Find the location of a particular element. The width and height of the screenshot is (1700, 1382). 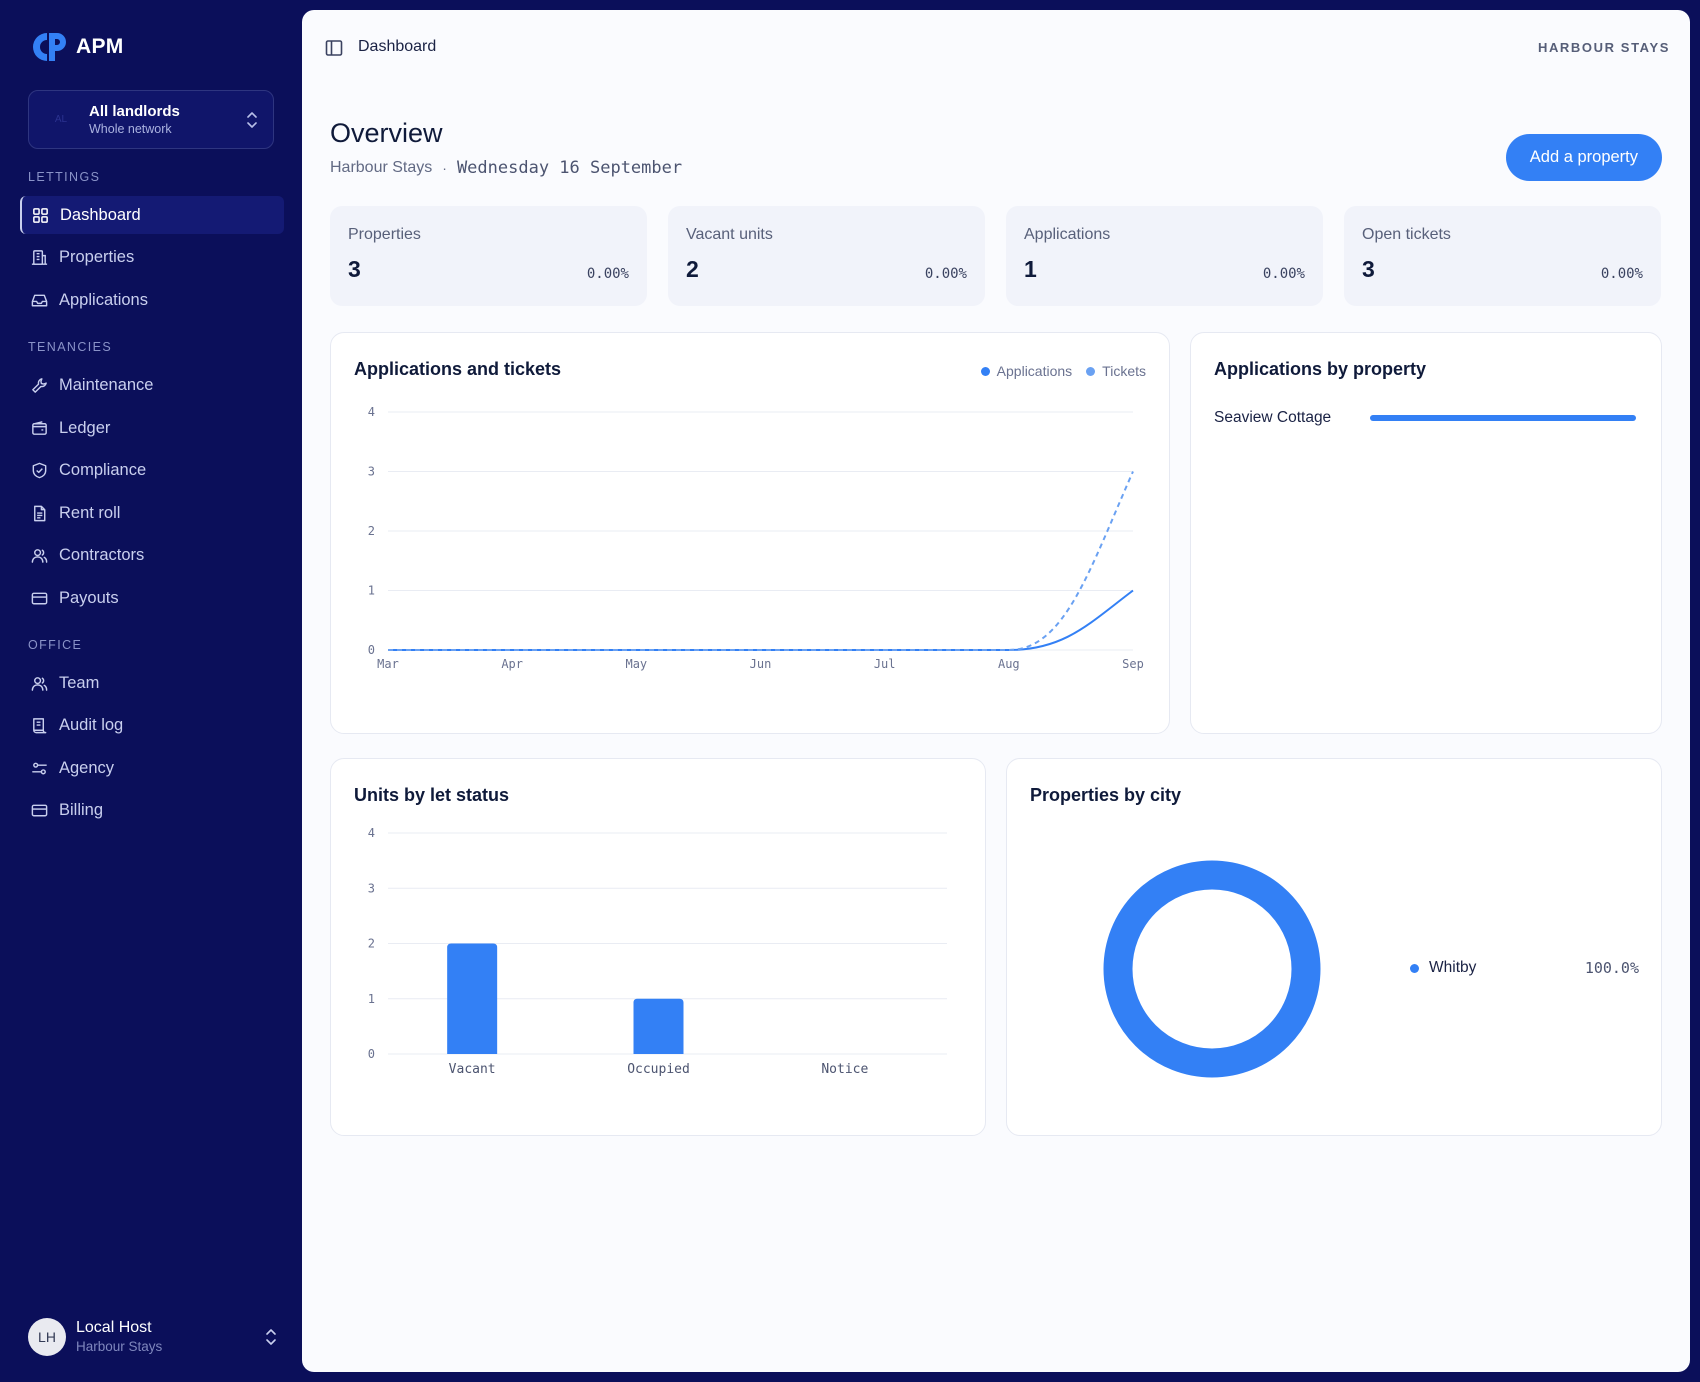

switcher-avatar: AL is located at coordinates (61, 119).